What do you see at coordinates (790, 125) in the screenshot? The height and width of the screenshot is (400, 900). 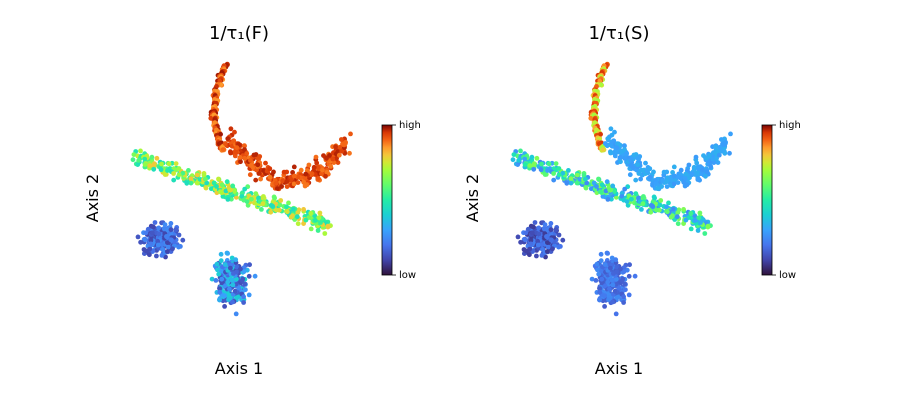 I see `panel-2-colorbar-high-label: high` at bounding box center [790, 125].